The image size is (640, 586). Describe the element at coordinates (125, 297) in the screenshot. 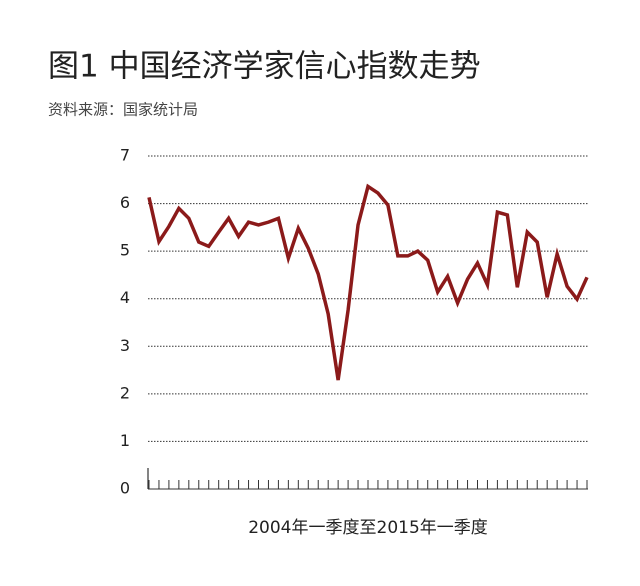

I see `y-tick-label: 4` at that location.